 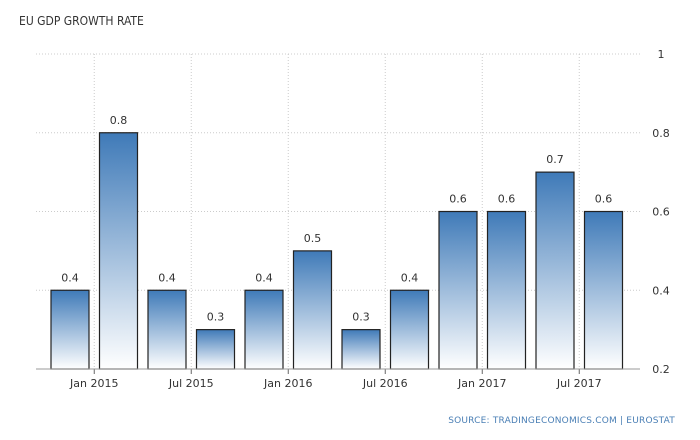 I want to click on x-tick-label: Jul 2017, so click(x=579, y=383).